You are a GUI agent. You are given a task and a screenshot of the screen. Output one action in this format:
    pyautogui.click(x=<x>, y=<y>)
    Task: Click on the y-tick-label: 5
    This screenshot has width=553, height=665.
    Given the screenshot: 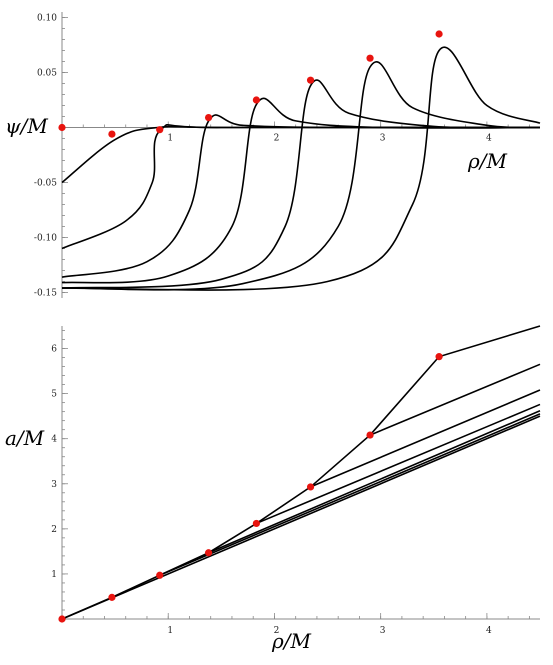 What is the action you would take?
    pyautogui.click(x=54, y=395)
    